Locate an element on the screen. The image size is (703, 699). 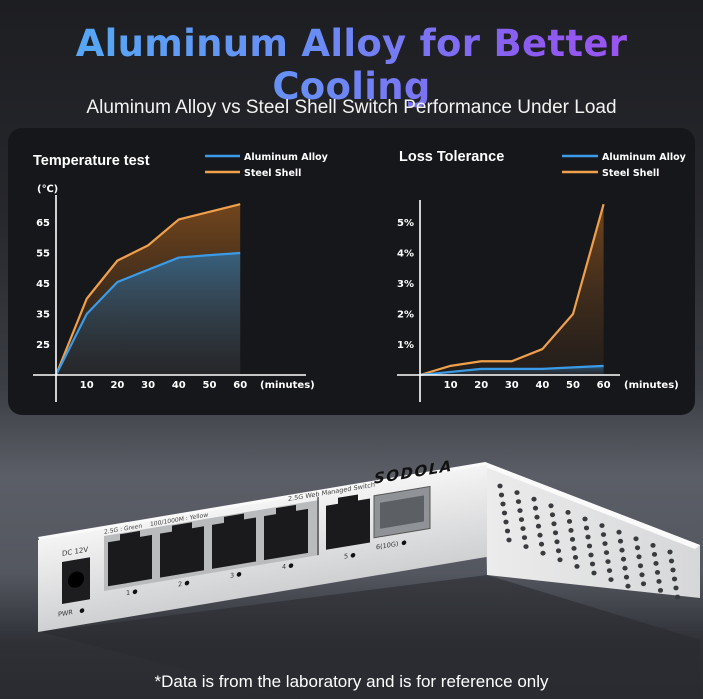
power-jack-hole is located at coordinates (76, 579).